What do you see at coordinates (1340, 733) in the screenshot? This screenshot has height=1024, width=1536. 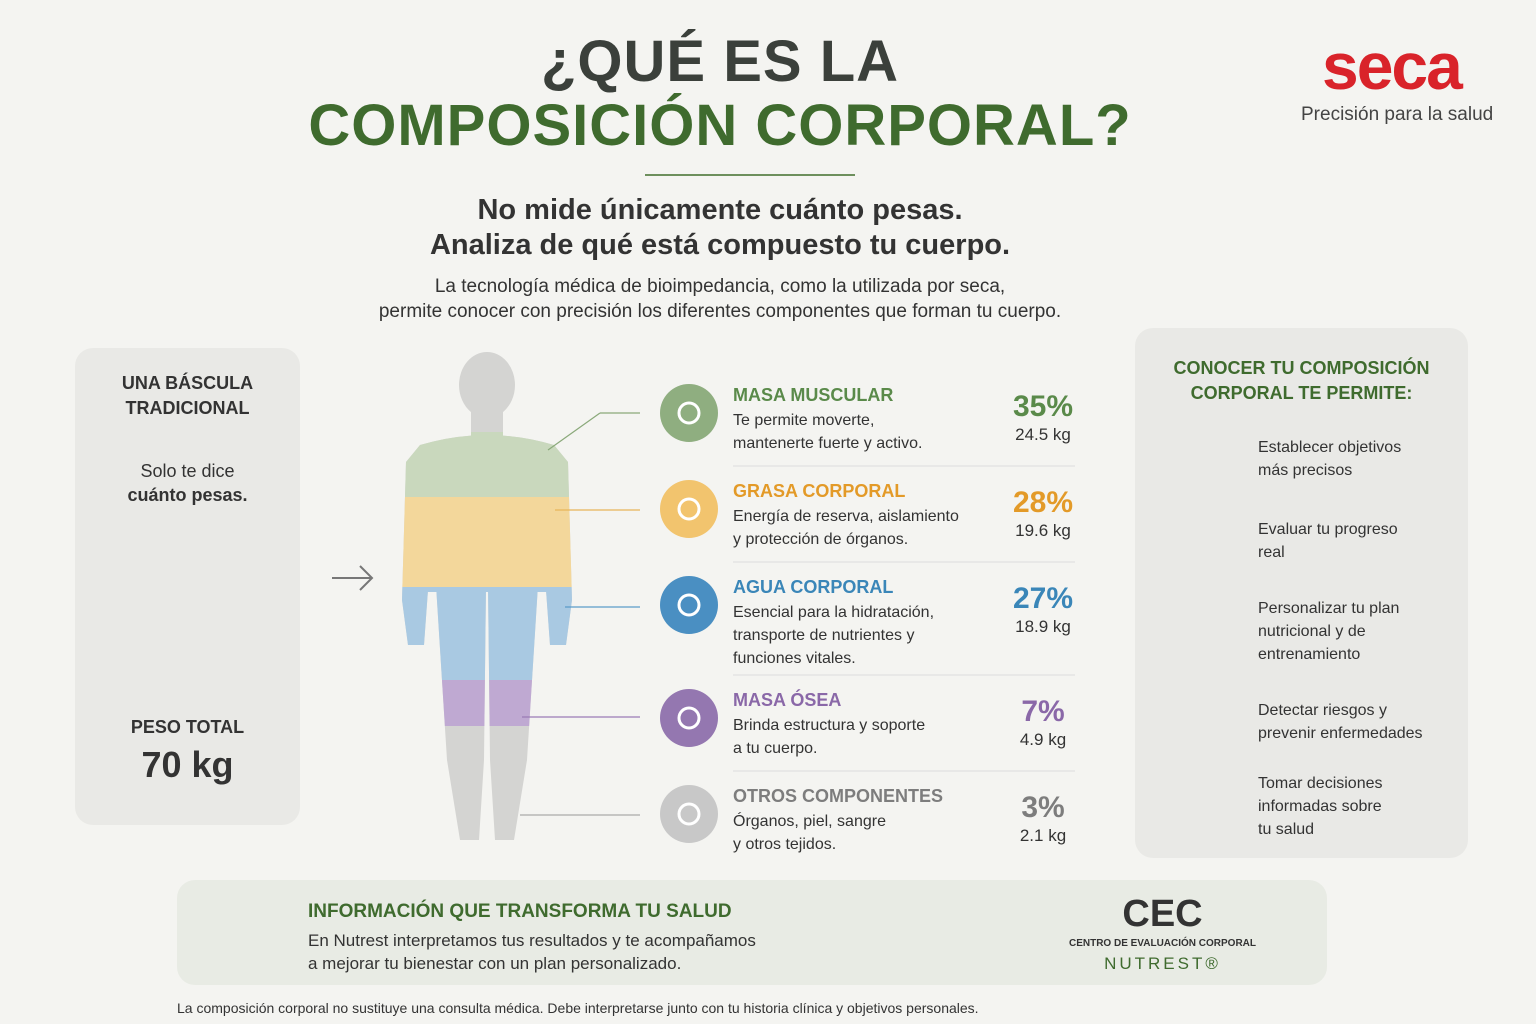 I see `benefit-line: prevenir enfermedades` at bounding box center [1340, 733].